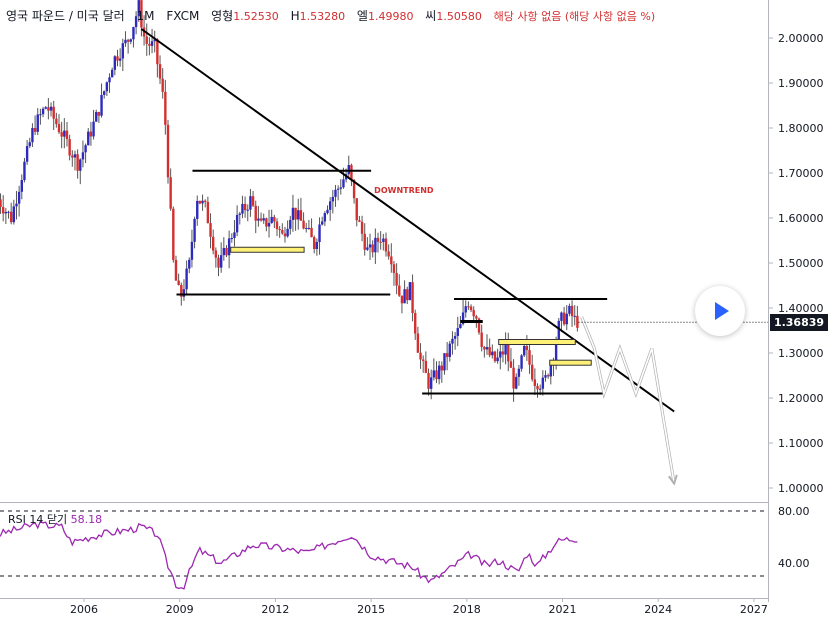  I want to click on last-price-tag: 1.36839, so click(799, 322).